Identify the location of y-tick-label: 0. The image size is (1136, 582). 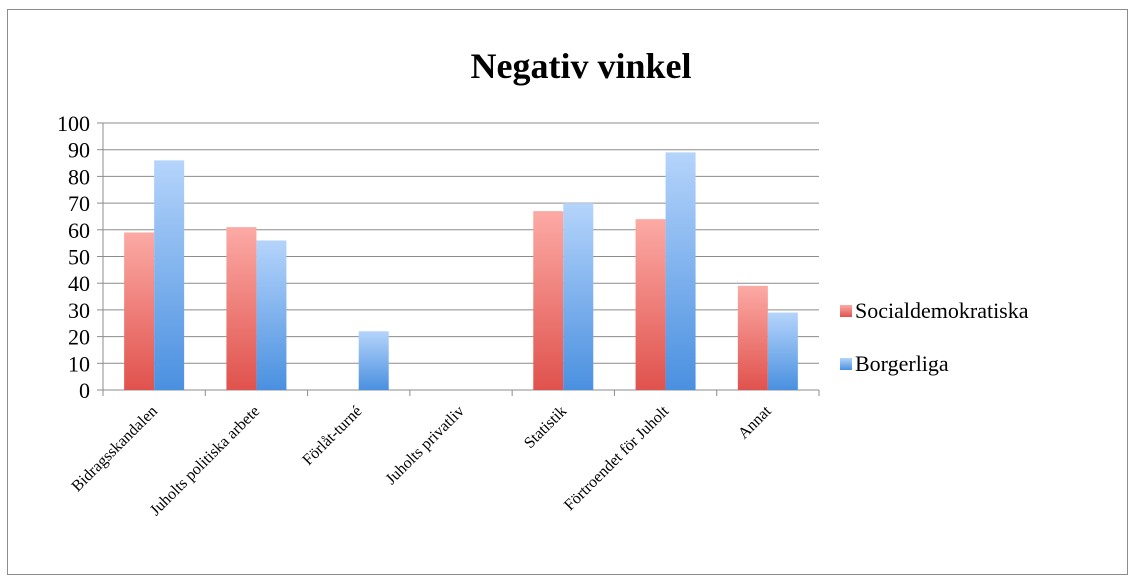
(84, 390).